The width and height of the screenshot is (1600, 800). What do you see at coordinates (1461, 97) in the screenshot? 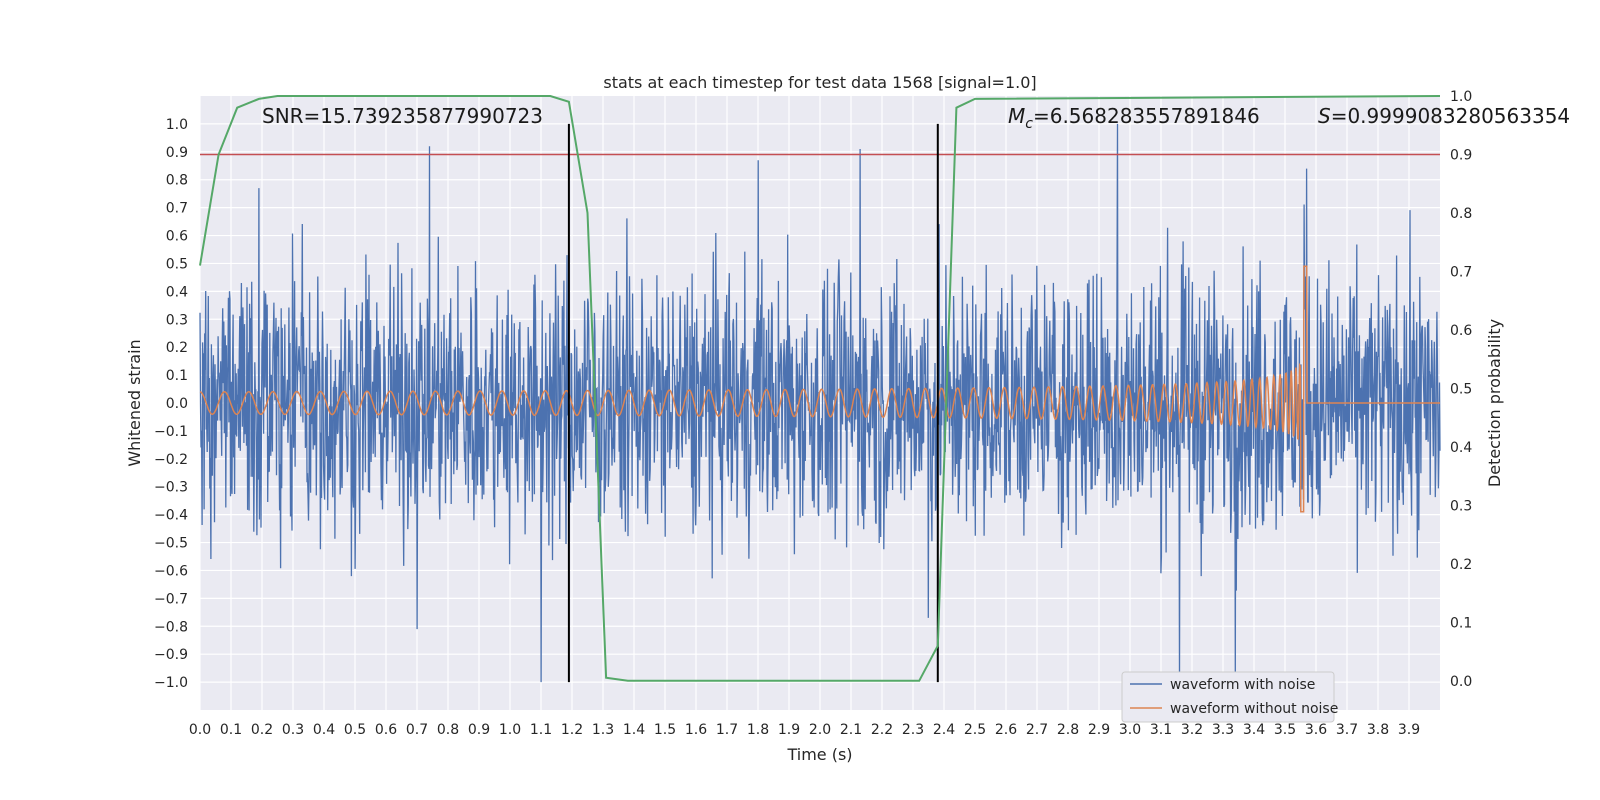
I see `y-right-tick-label: 1.0` at bounding box center [1461, 97].